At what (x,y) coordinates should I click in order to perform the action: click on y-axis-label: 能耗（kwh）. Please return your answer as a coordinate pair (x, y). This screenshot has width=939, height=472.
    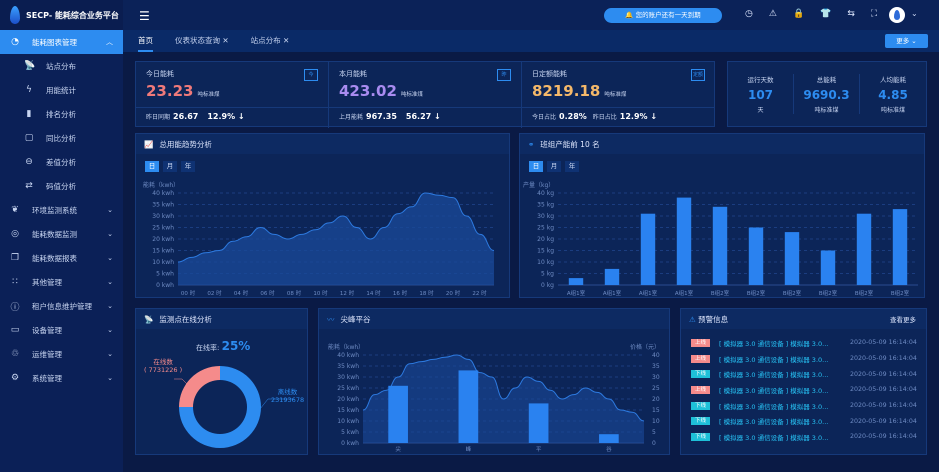
    Looking at the image, I should click on (346, 347).